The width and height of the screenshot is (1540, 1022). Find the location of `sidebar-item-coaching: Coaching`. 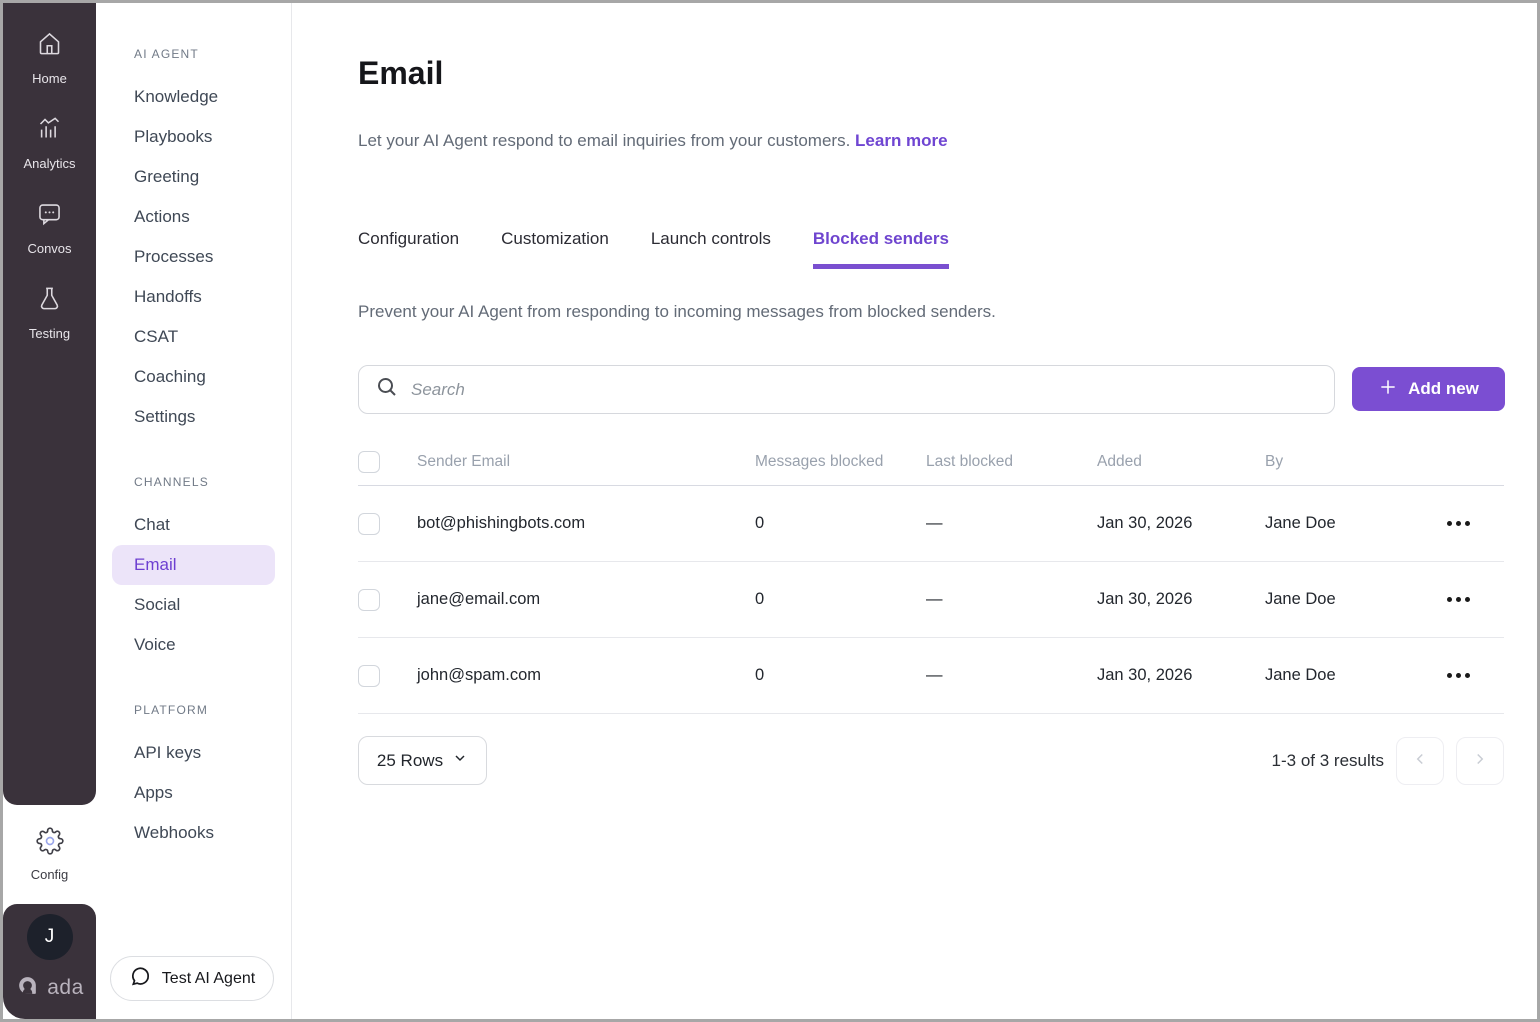

sidebar-item-coaching: Coaching is located at coordinates (170, 376).